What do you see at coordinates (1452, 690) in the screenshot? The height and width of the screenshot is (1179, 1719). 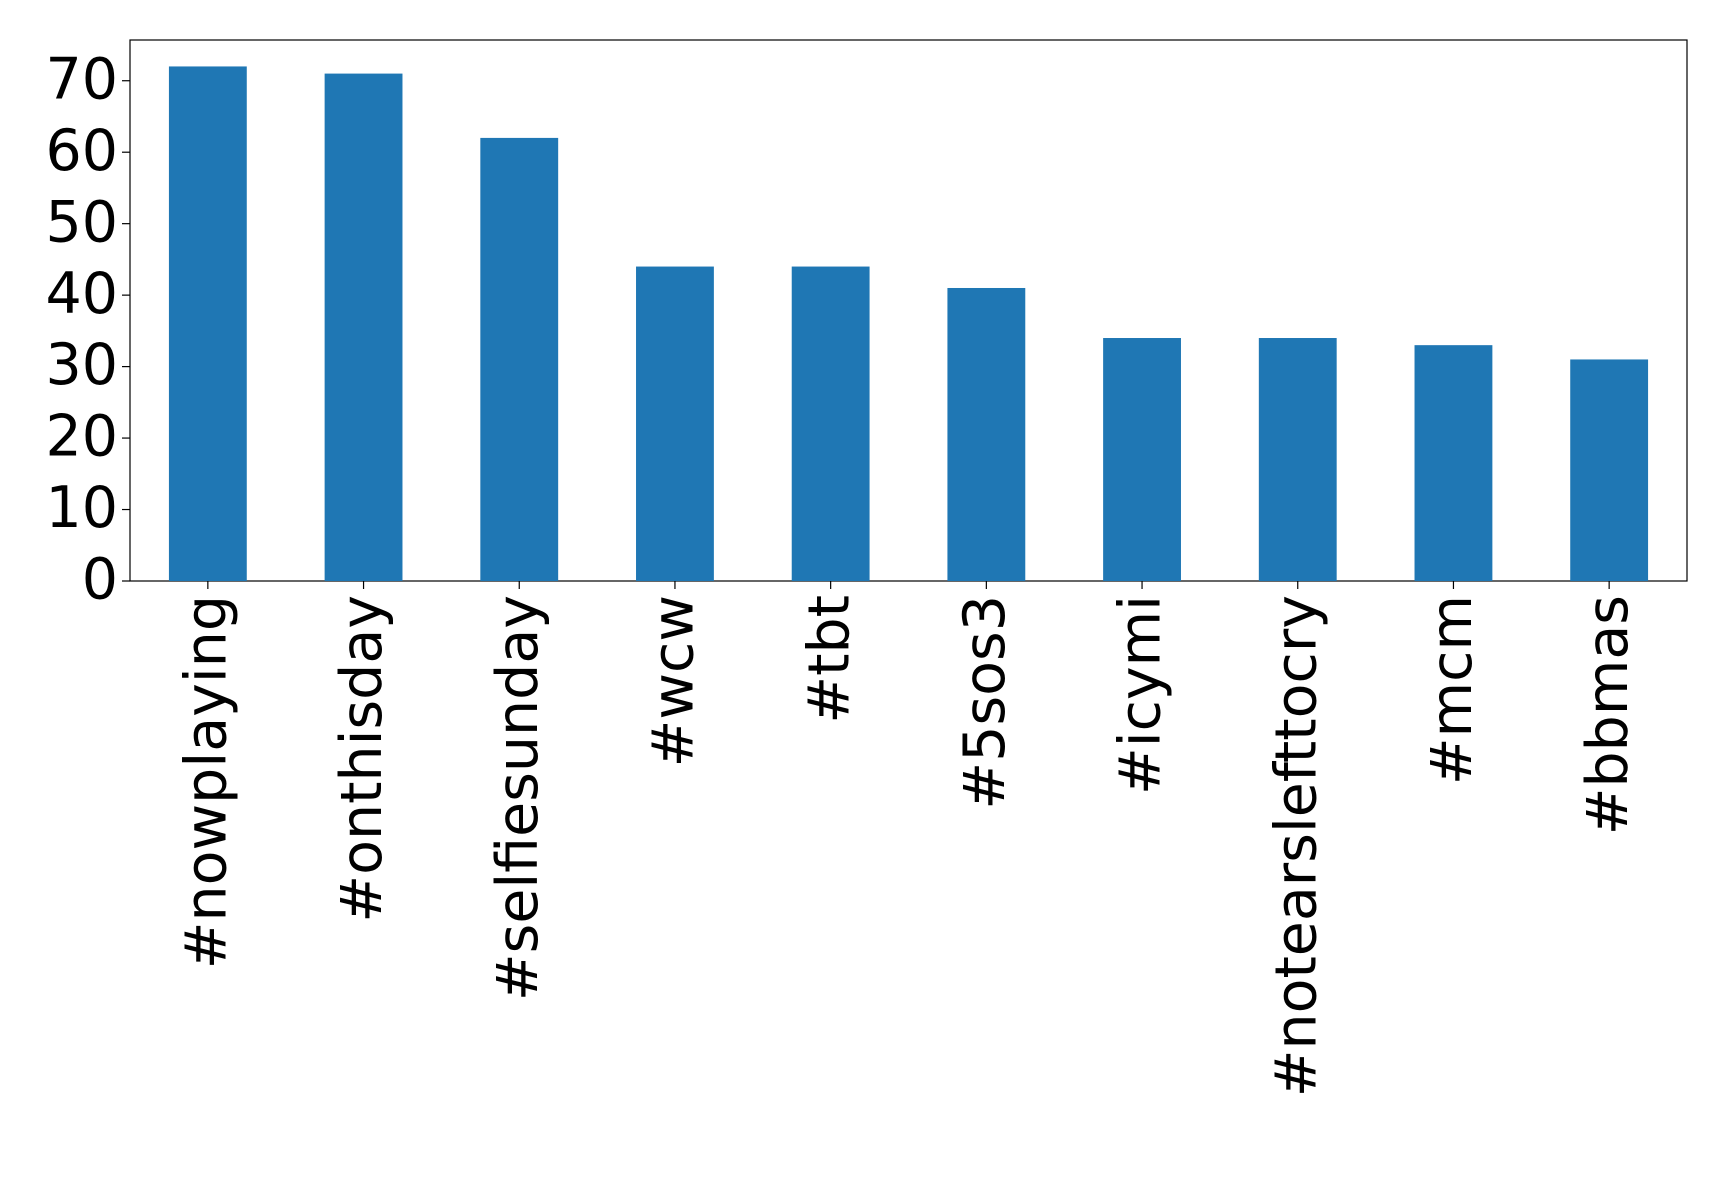 I see `x-tick-label: #mcm` at bounding box center [1452, 690].